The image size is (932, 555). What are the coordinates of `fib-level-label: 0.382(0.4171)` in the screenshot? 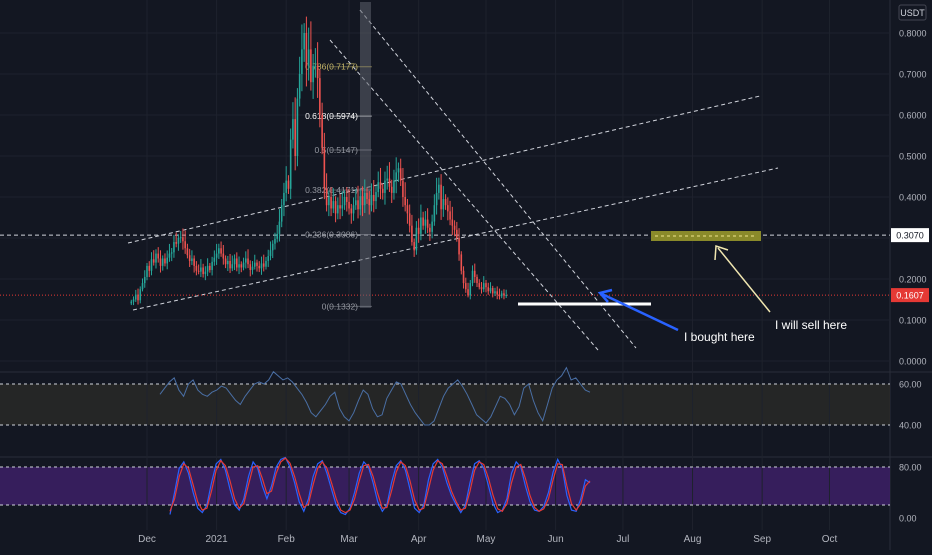 It's located at (331, 190).